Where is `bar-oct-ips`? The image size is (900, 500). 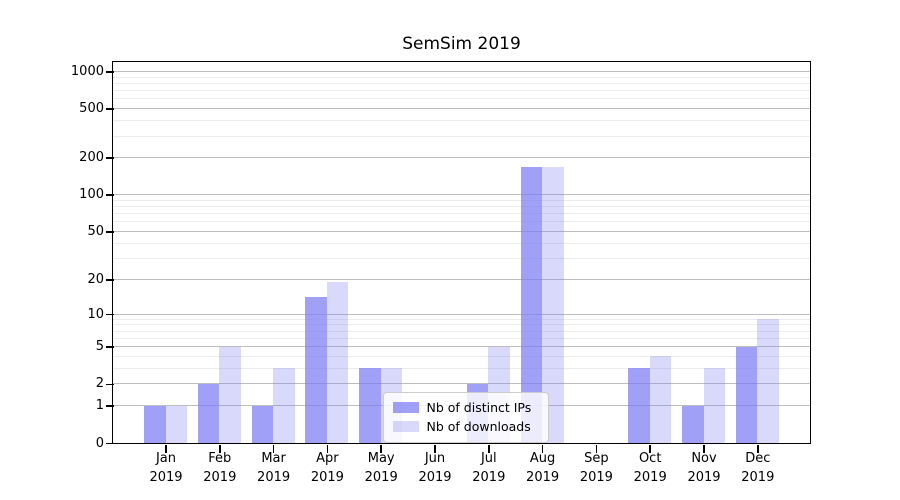
bar-oct-ips is located at coordinates (639, 405).